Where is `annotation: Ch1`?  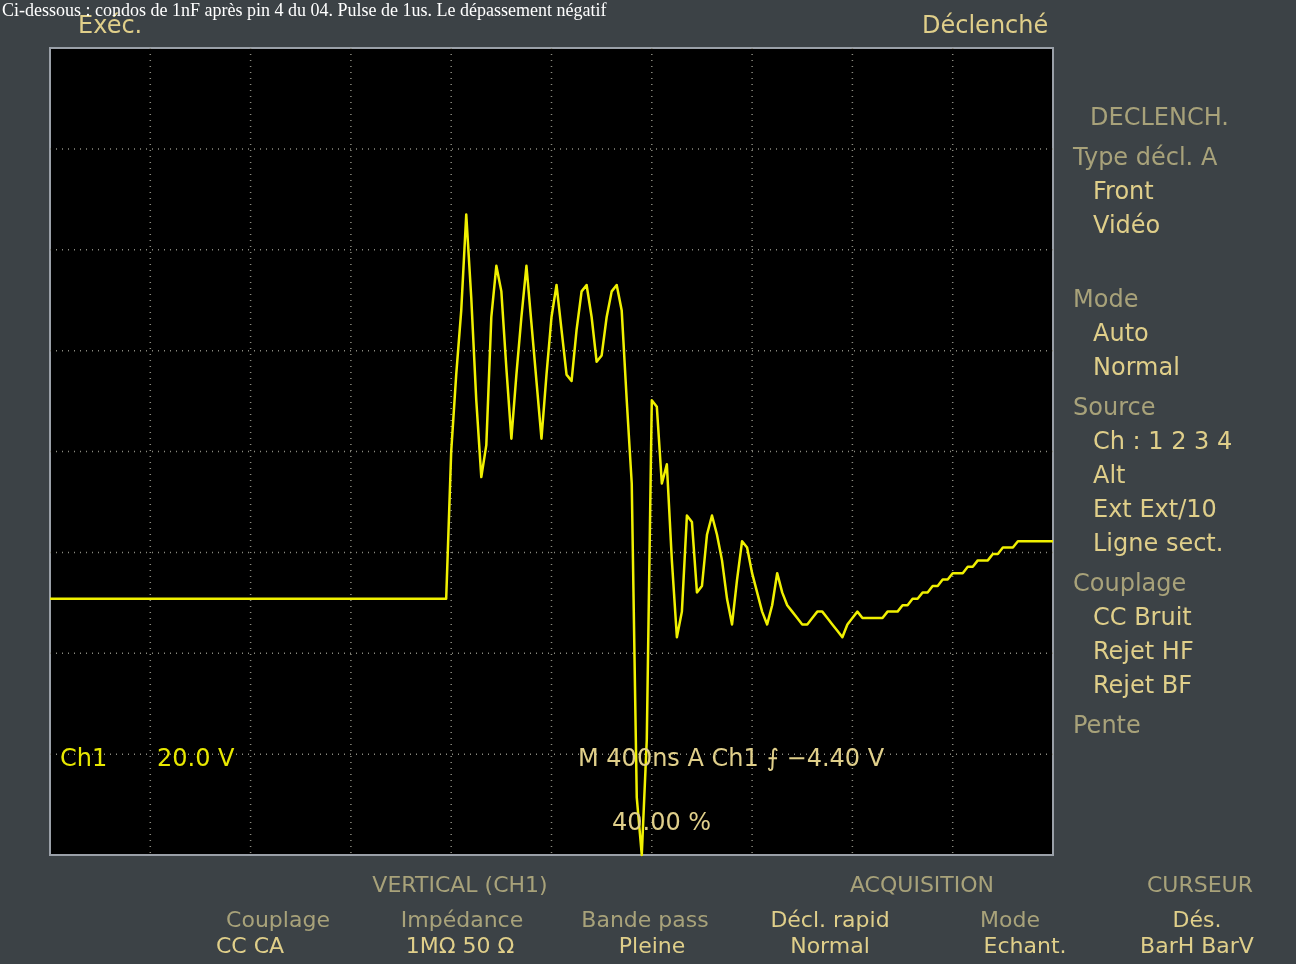 annotation: Ch1 is located at coordinates (84, 758).